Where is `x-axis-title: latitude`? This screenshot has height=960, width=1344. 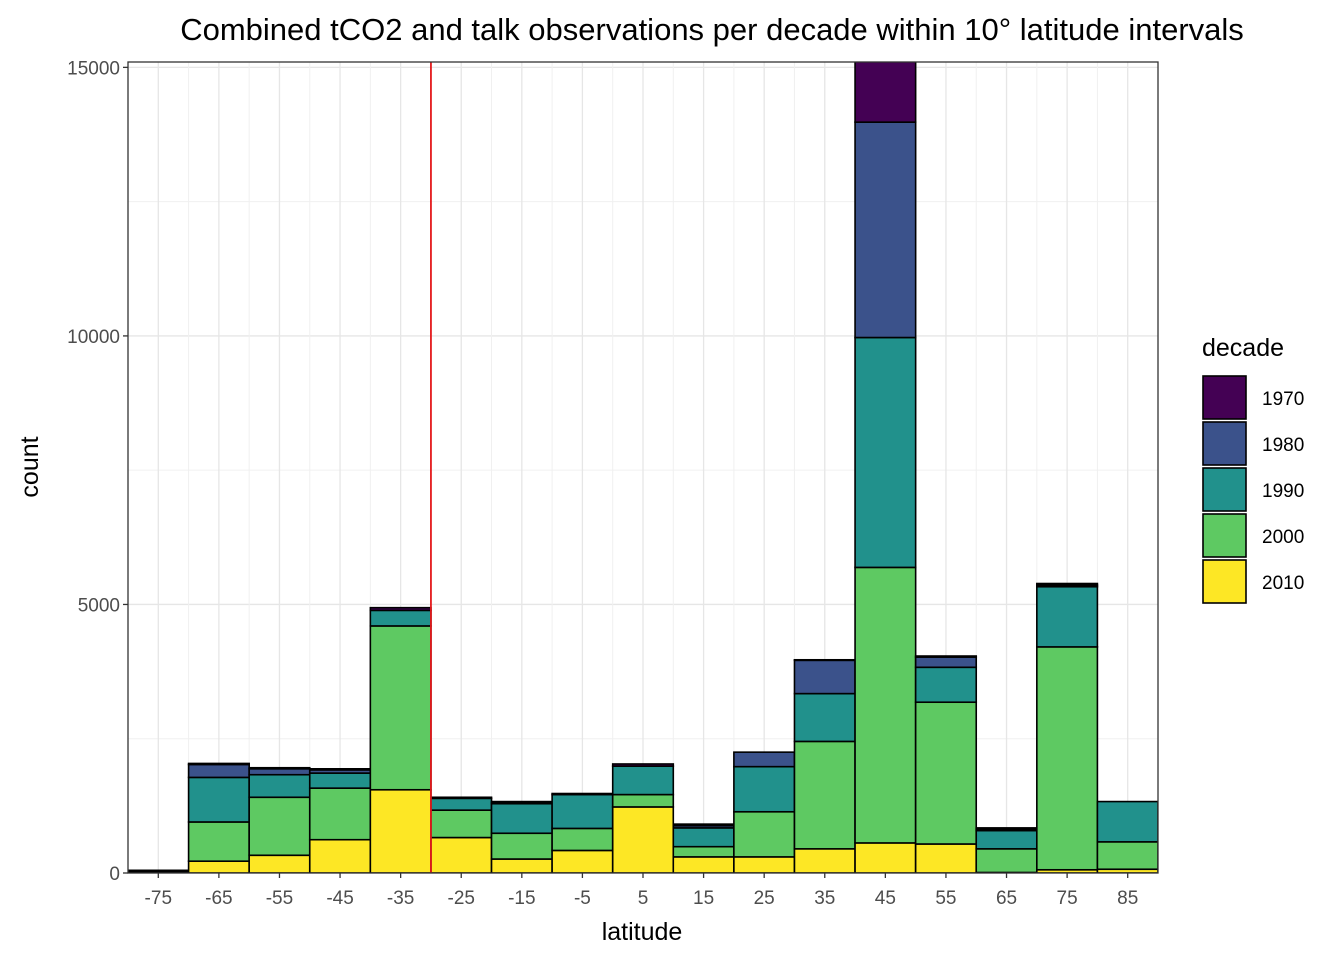 x-axis-title: latitude is located at coordinates (642, 932).